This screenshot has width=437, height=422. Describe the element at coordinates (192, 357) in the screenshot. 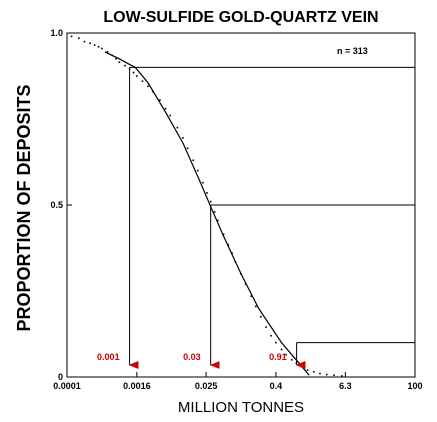

I see `percentile-label: 0.03` at that location.